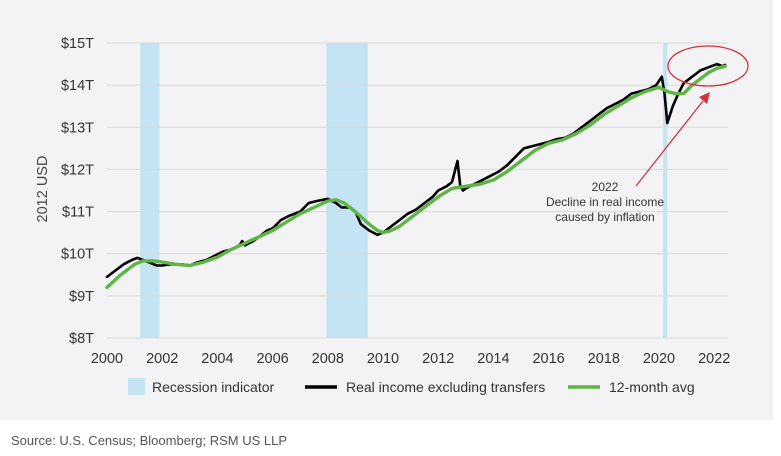 The width and height of the screenshot is (781, 456). Describe the element at coordinates (493, 359) in the screenshot. I see `x-tick-label: 2014` at that location.